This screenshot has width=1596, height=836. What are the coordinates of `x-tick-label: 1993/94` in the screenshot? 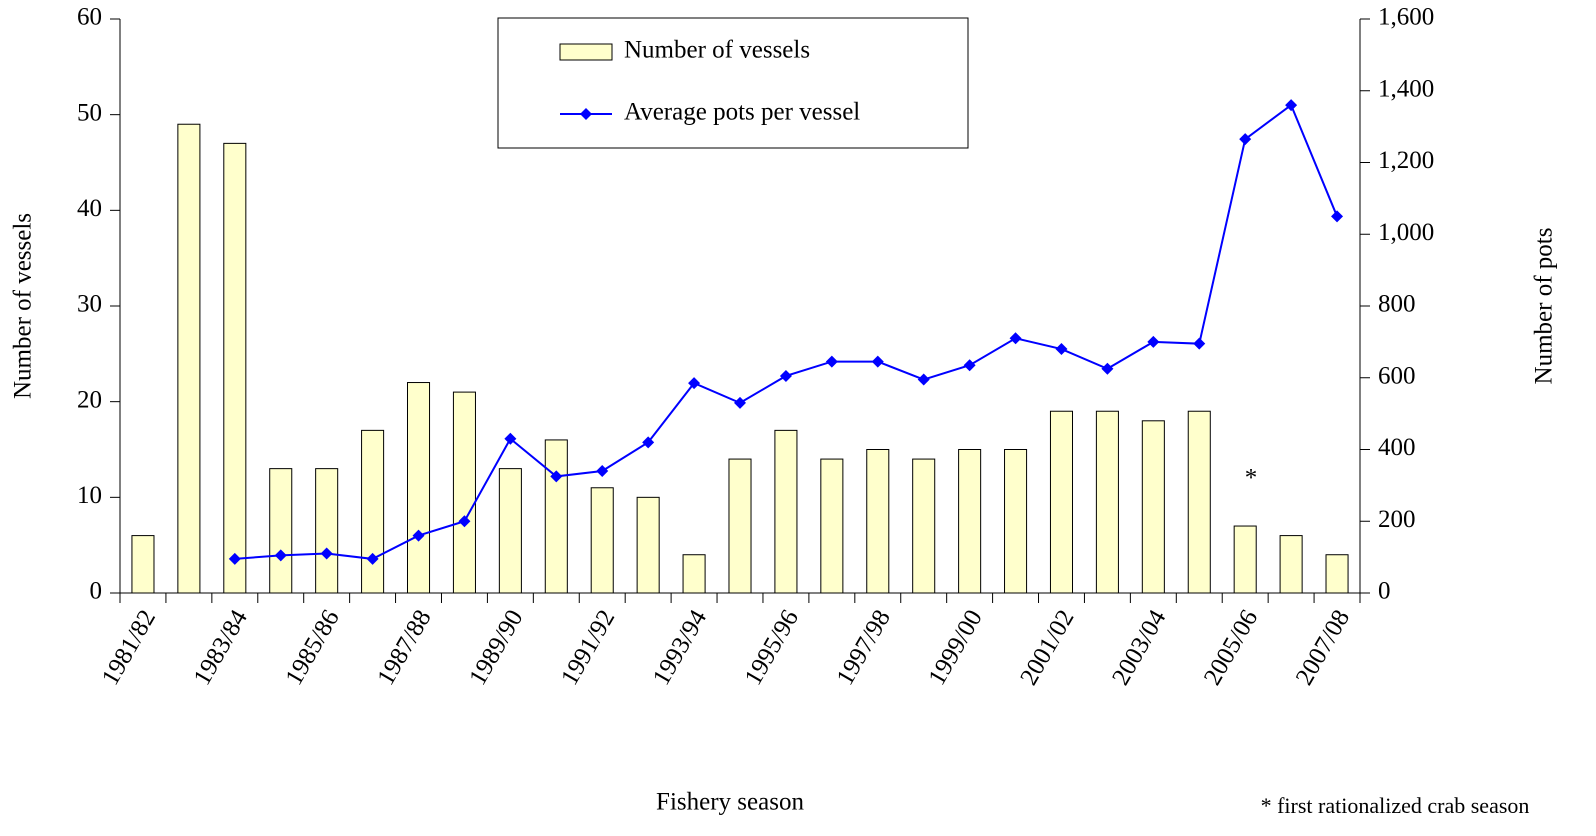 It's located at (680, 647).